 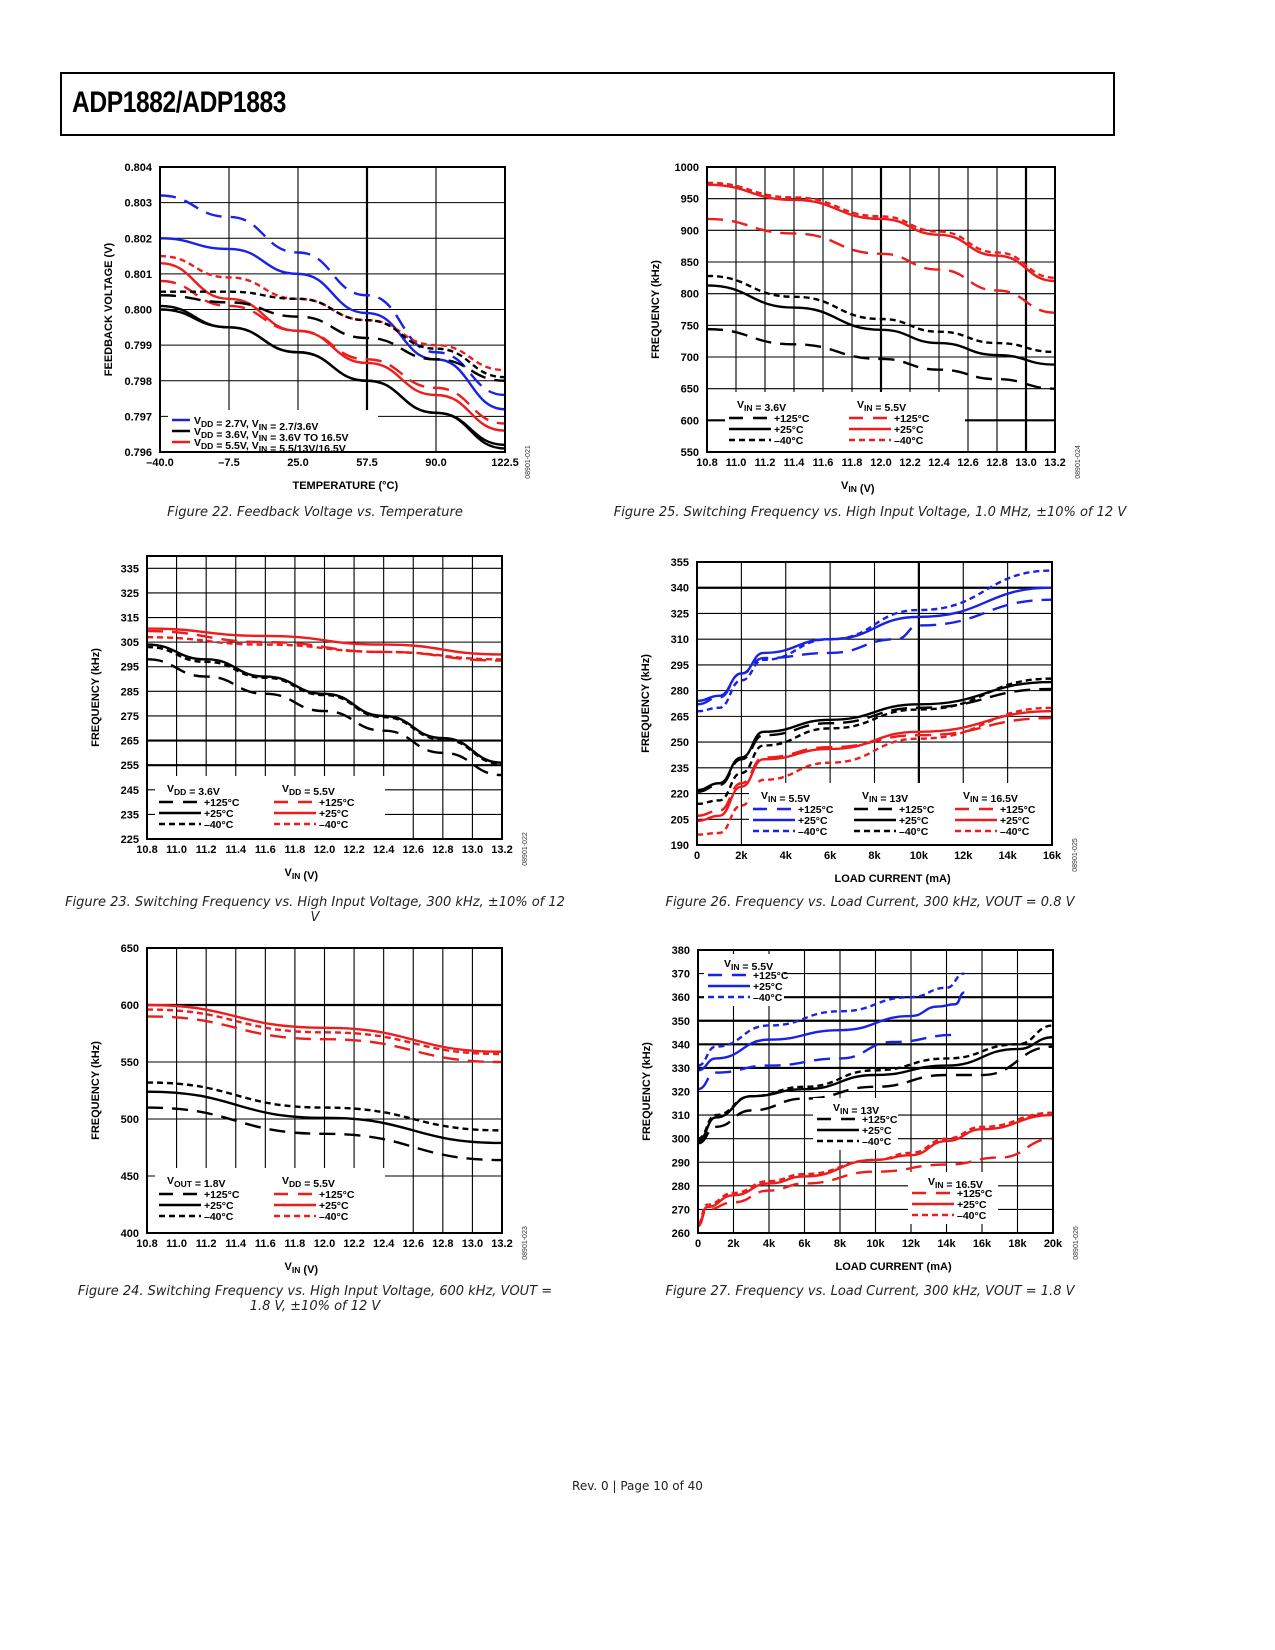 I want to click on x-tick-label: 12.2, so click(x=909, y=463).